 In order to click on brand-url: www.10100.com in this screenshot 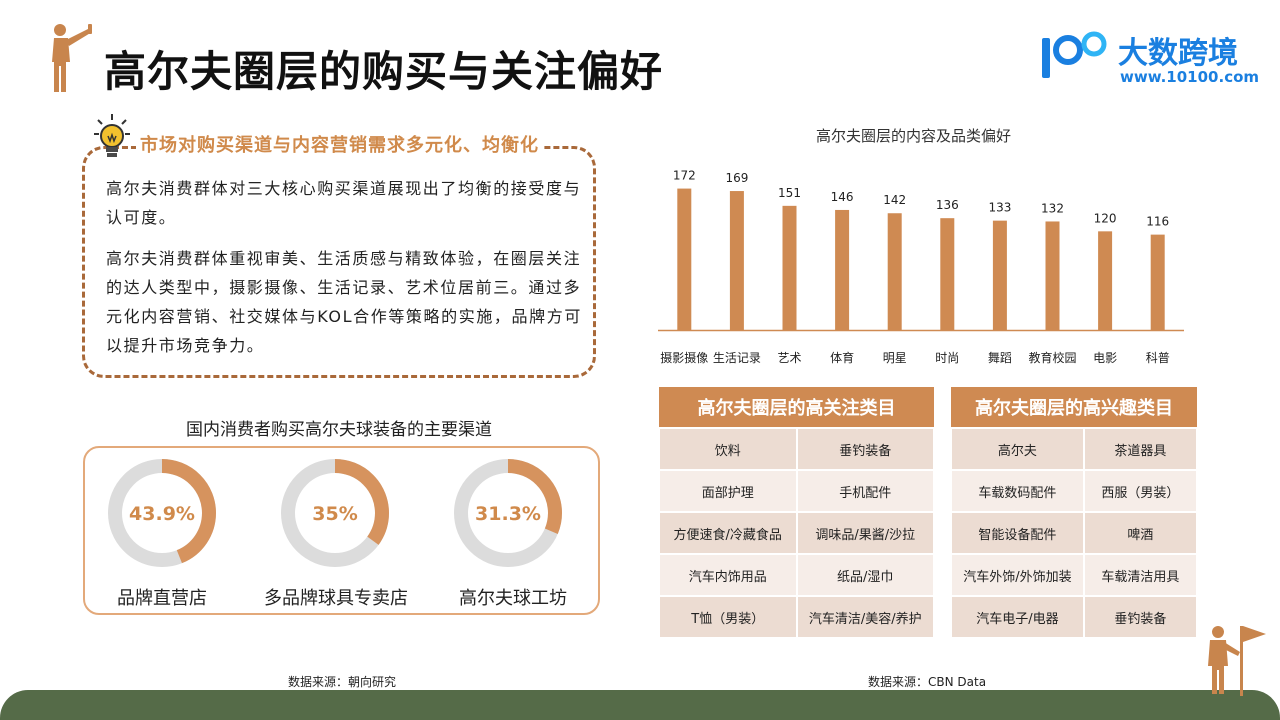, I will do `click(1190, 77)`.